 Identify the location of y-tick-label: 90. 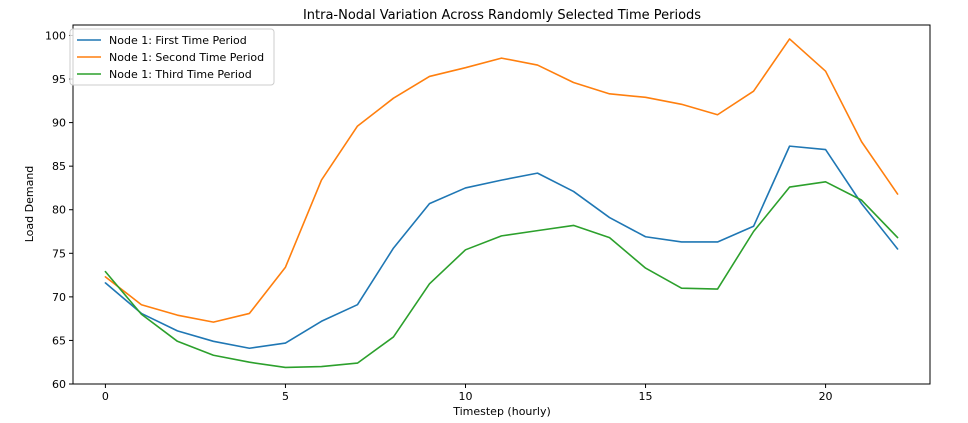
(59, 123).